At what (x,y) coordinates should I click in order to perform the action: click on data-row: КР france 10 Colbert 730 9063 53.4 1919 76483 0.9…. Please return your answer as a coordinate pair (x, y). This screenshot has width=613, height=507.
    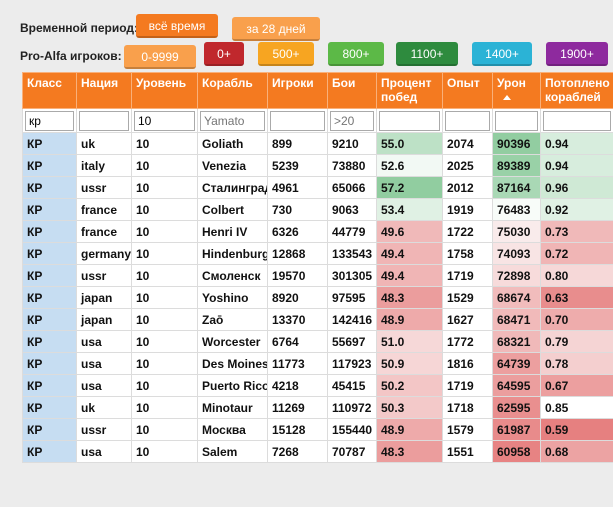
    Looking at the image, I should click on (317, 209).